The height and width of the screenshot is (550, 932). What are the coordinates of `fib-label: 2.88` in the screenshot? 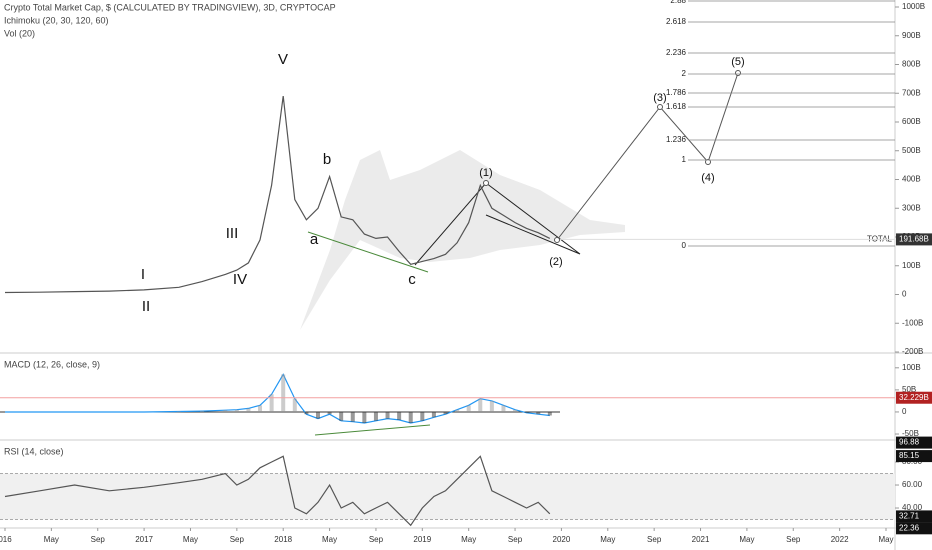 It's located at (678, 2).